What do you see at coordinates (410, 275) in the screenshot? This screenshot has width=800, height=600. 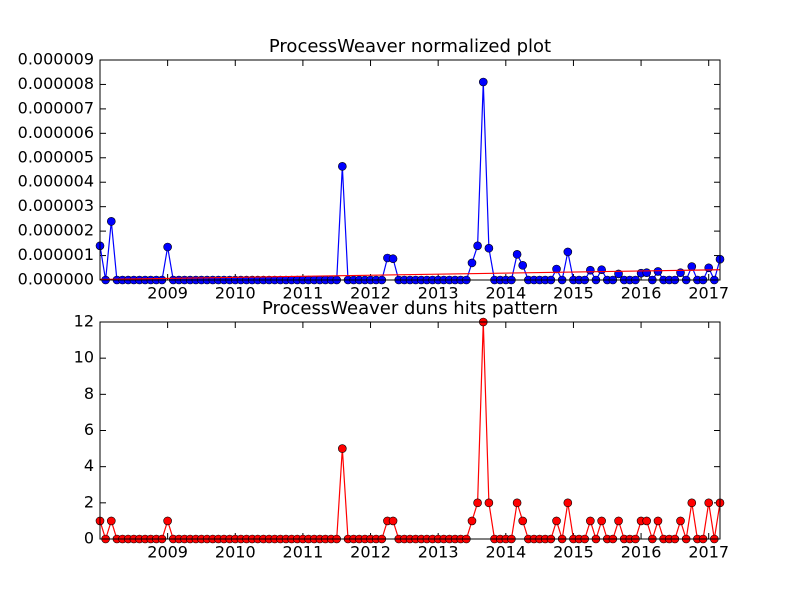 I see `series-line` at bounding box center [410, 275].